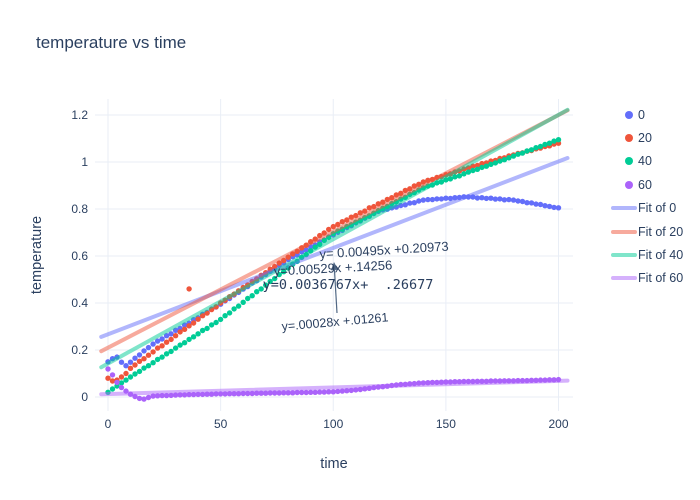 This screenshot has height=500, width=700. What do you see at coordinates (646, 161) in the screenshot?
I see `legend-item-40: 40` at bounding box center [646, 161].